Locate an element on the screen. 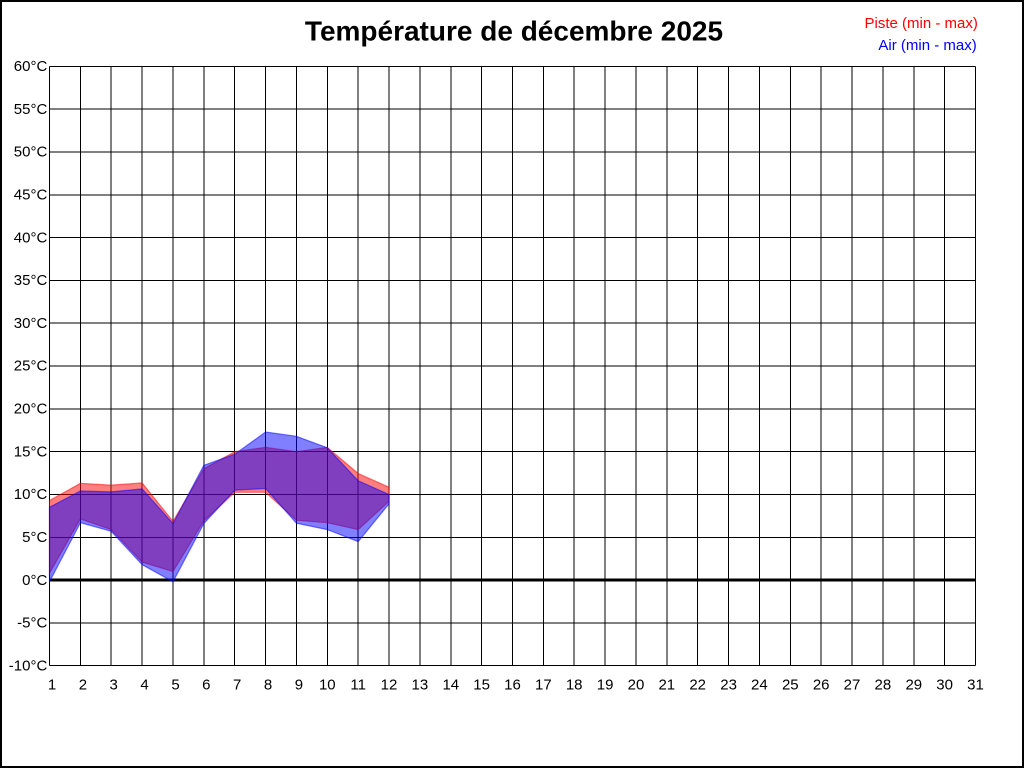 Image resolution: width=1024 pixels, height=768 pixels. svg-text: 20 is located at coordinates (636, 684).